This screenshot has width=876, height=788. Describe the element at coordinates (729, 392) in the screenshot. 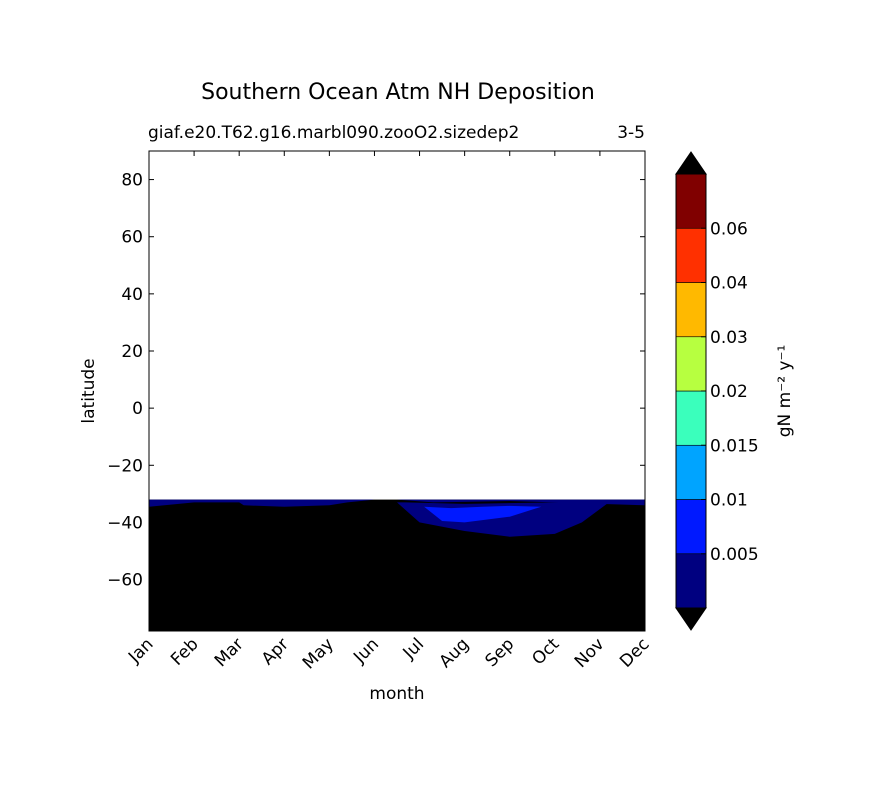

I see `colorbar-tick-label: 0.02` at that location.